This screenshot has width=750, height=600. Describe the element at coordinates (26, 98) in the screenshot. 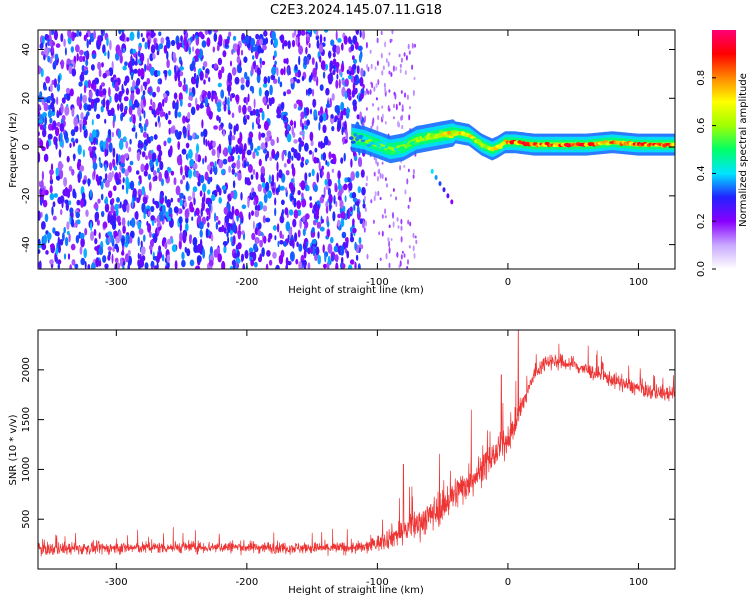

I see `spectrogram-y-tick-label: 20` at that location.